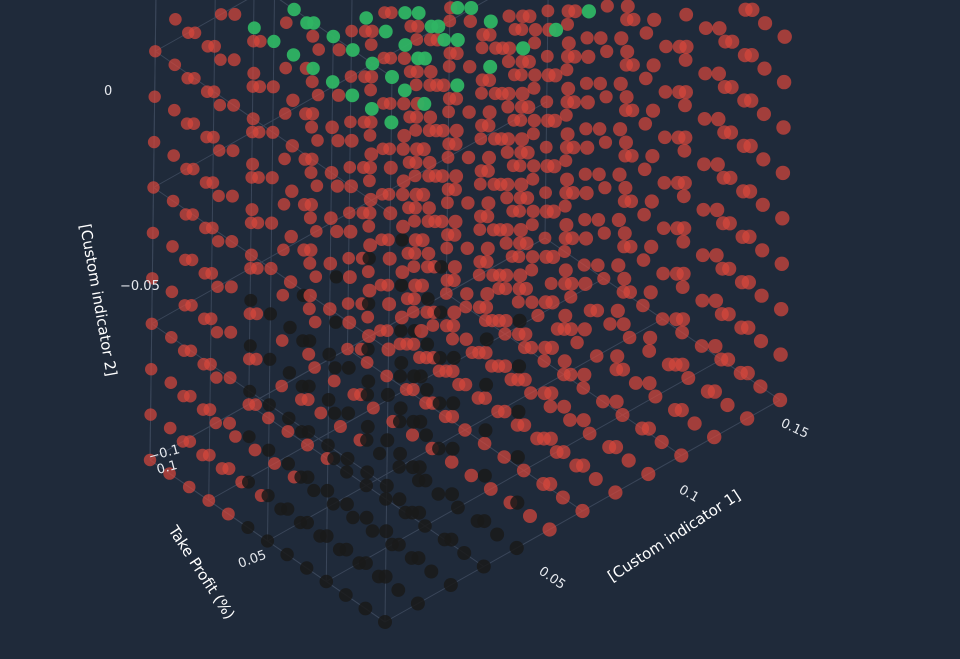 This screenshot has height=659, width=960. What do you see at coordinates (471, 8) in the screenshot?
I see `data-point-profitable` at bounding box center [471, 8].